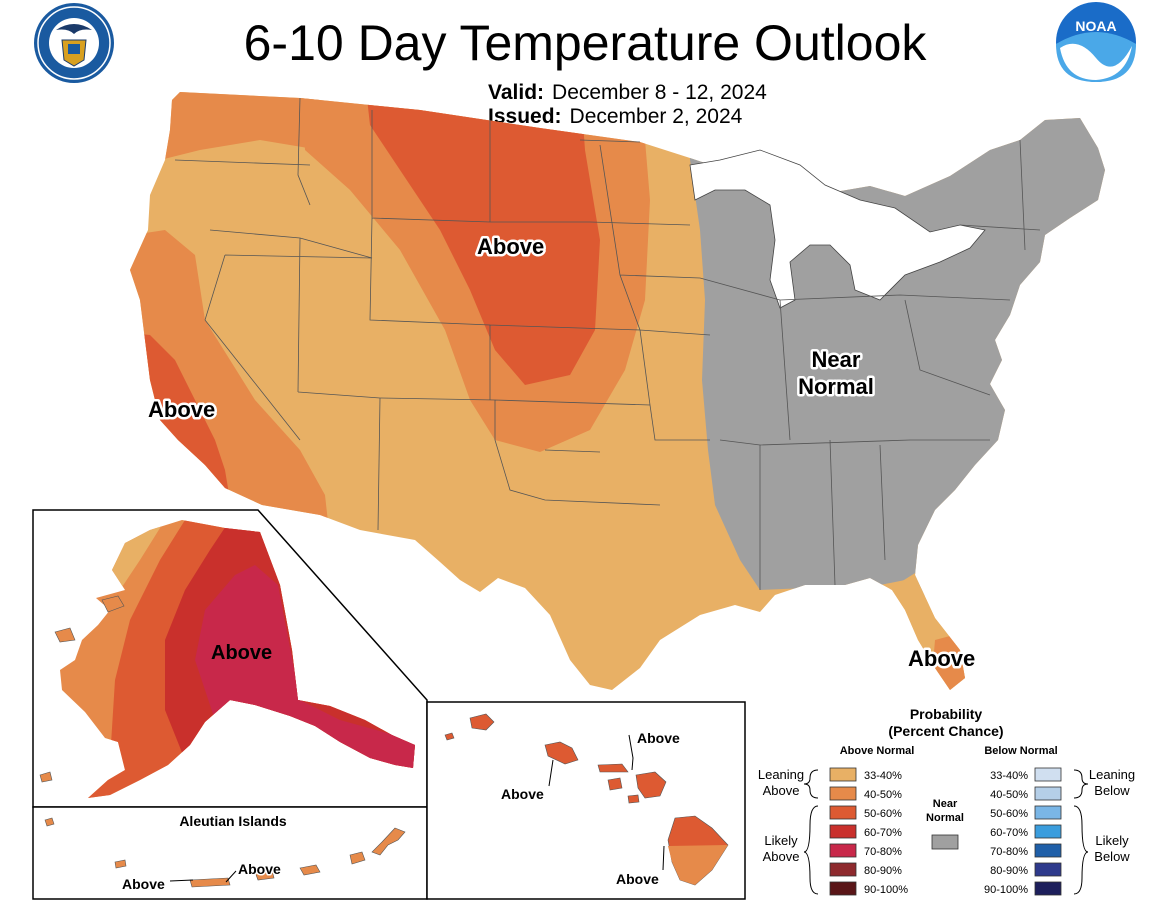 This screenshot has width=1170, height=904. Describe the element at coordinates (1112, 790) in the screenshot. I see `leaning-below-line2: Below` at that location.